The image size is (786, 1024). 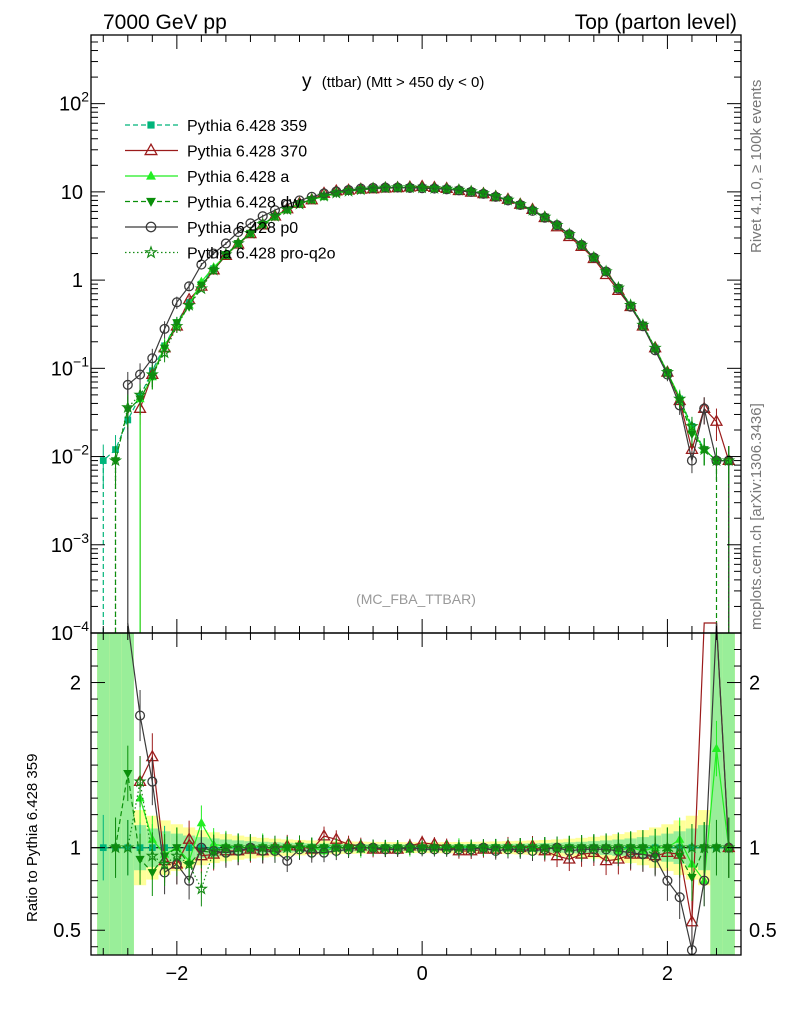 What do you see at coordinates (307, 81) in the screenshot?
I see `plot-title-main: y` at bounding box center [307, 81].